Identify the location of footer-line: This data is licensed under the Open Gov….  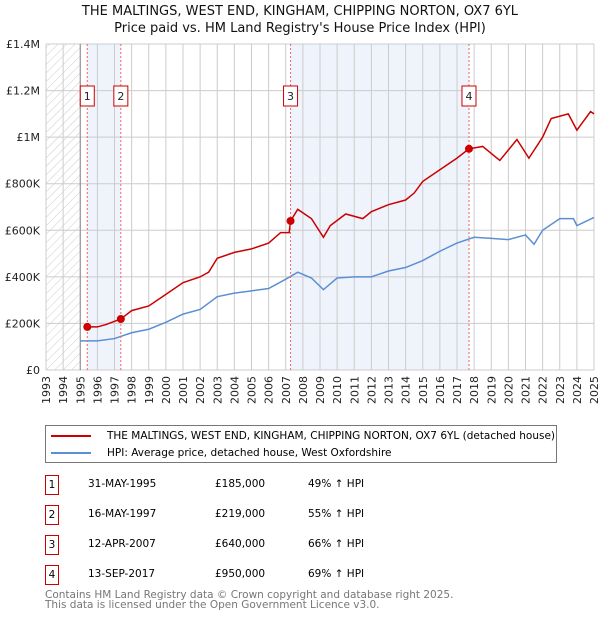
(212, 605).